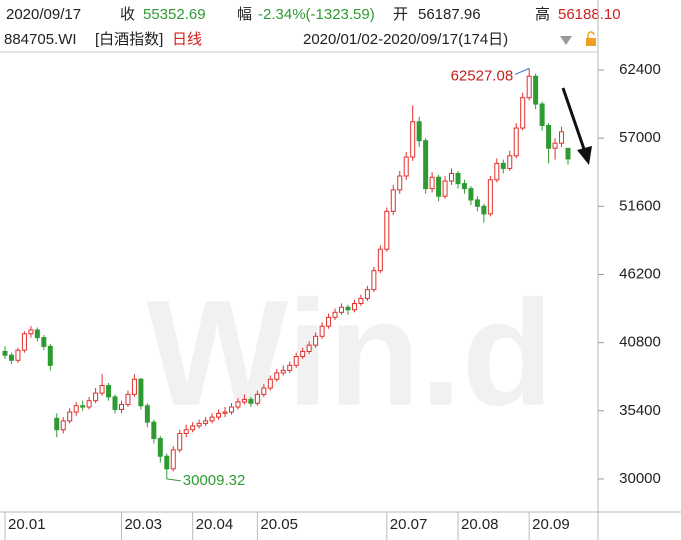 This screenshot has height=540, width=681. Describe the element at coordinates (566, 40) in the screenshot. I see `dropdown-icon` at that location.